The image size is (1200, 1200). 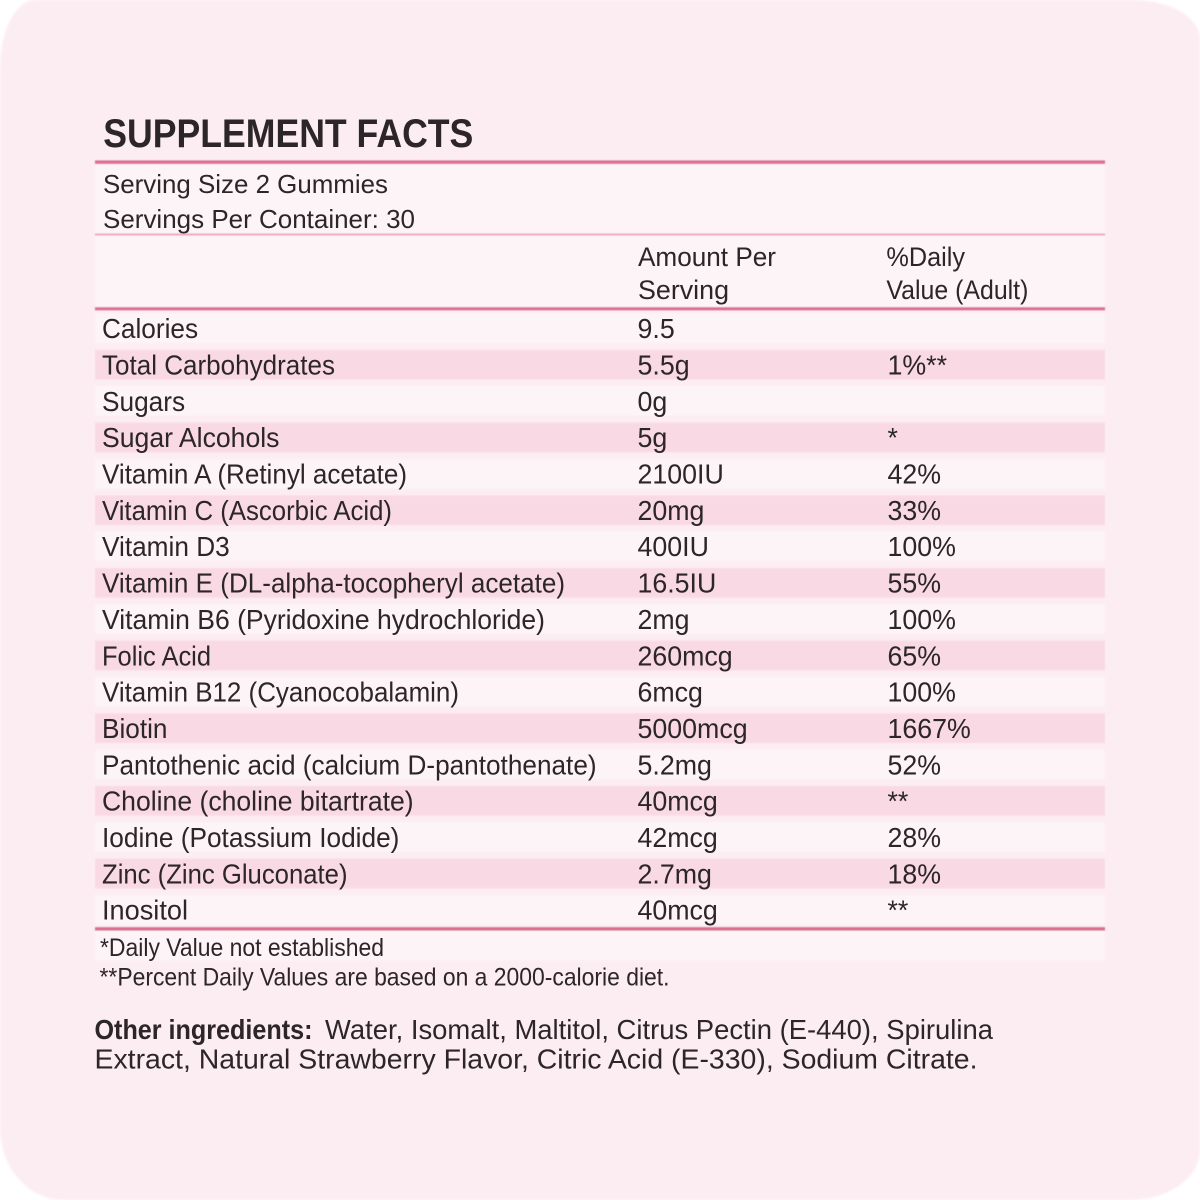 I want to click on svg-text: Choline (choline bitartrate), so click(x=258, y=801).